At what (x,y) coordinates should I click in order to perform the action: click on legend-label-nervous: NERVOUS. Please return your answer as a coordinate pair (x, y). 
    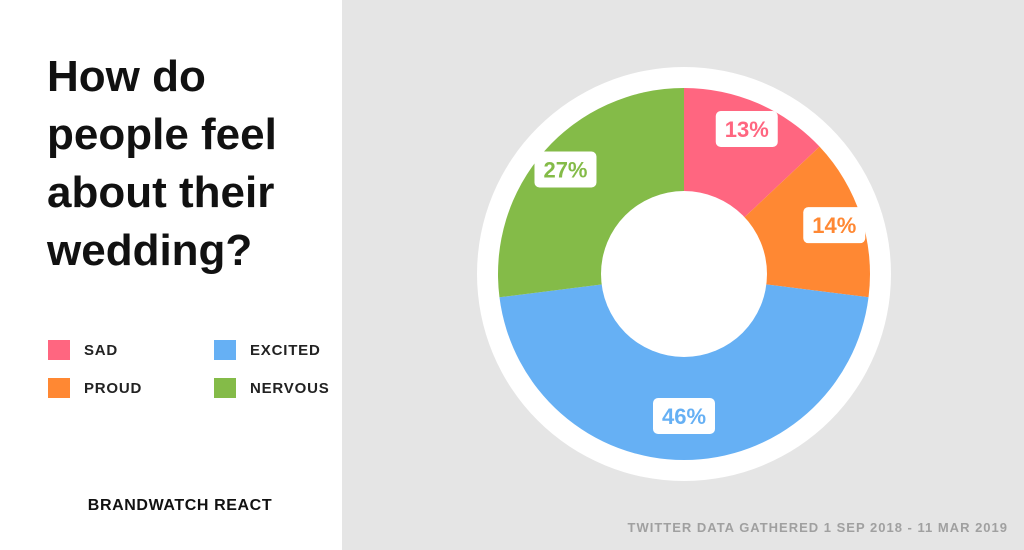
    Looking at the image, I should click on (290, 388).